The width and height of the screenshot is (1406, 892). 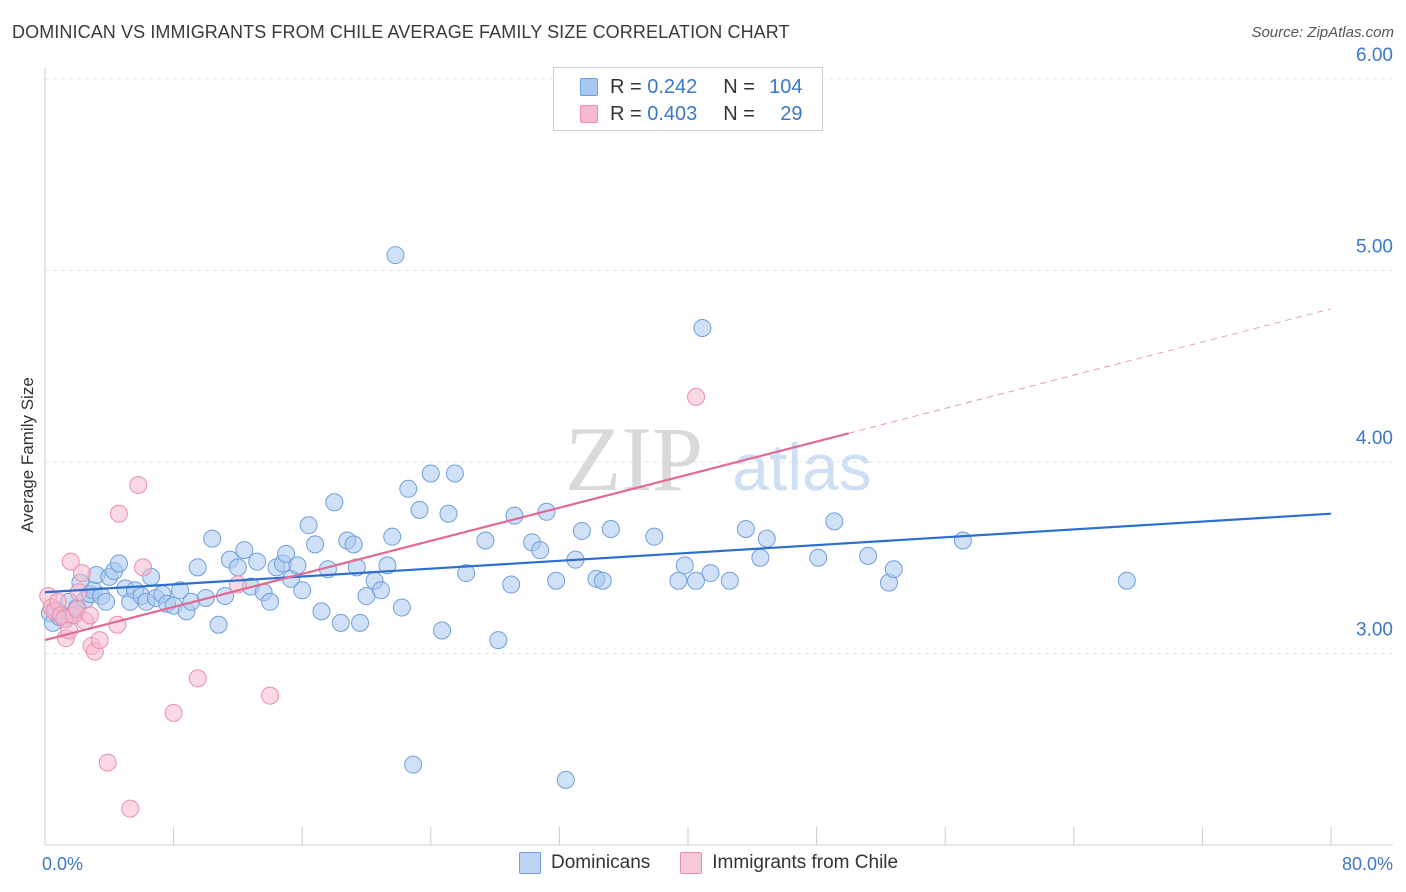 I want to click on watermark: ZIP atlas, so click(x=718, y=459).